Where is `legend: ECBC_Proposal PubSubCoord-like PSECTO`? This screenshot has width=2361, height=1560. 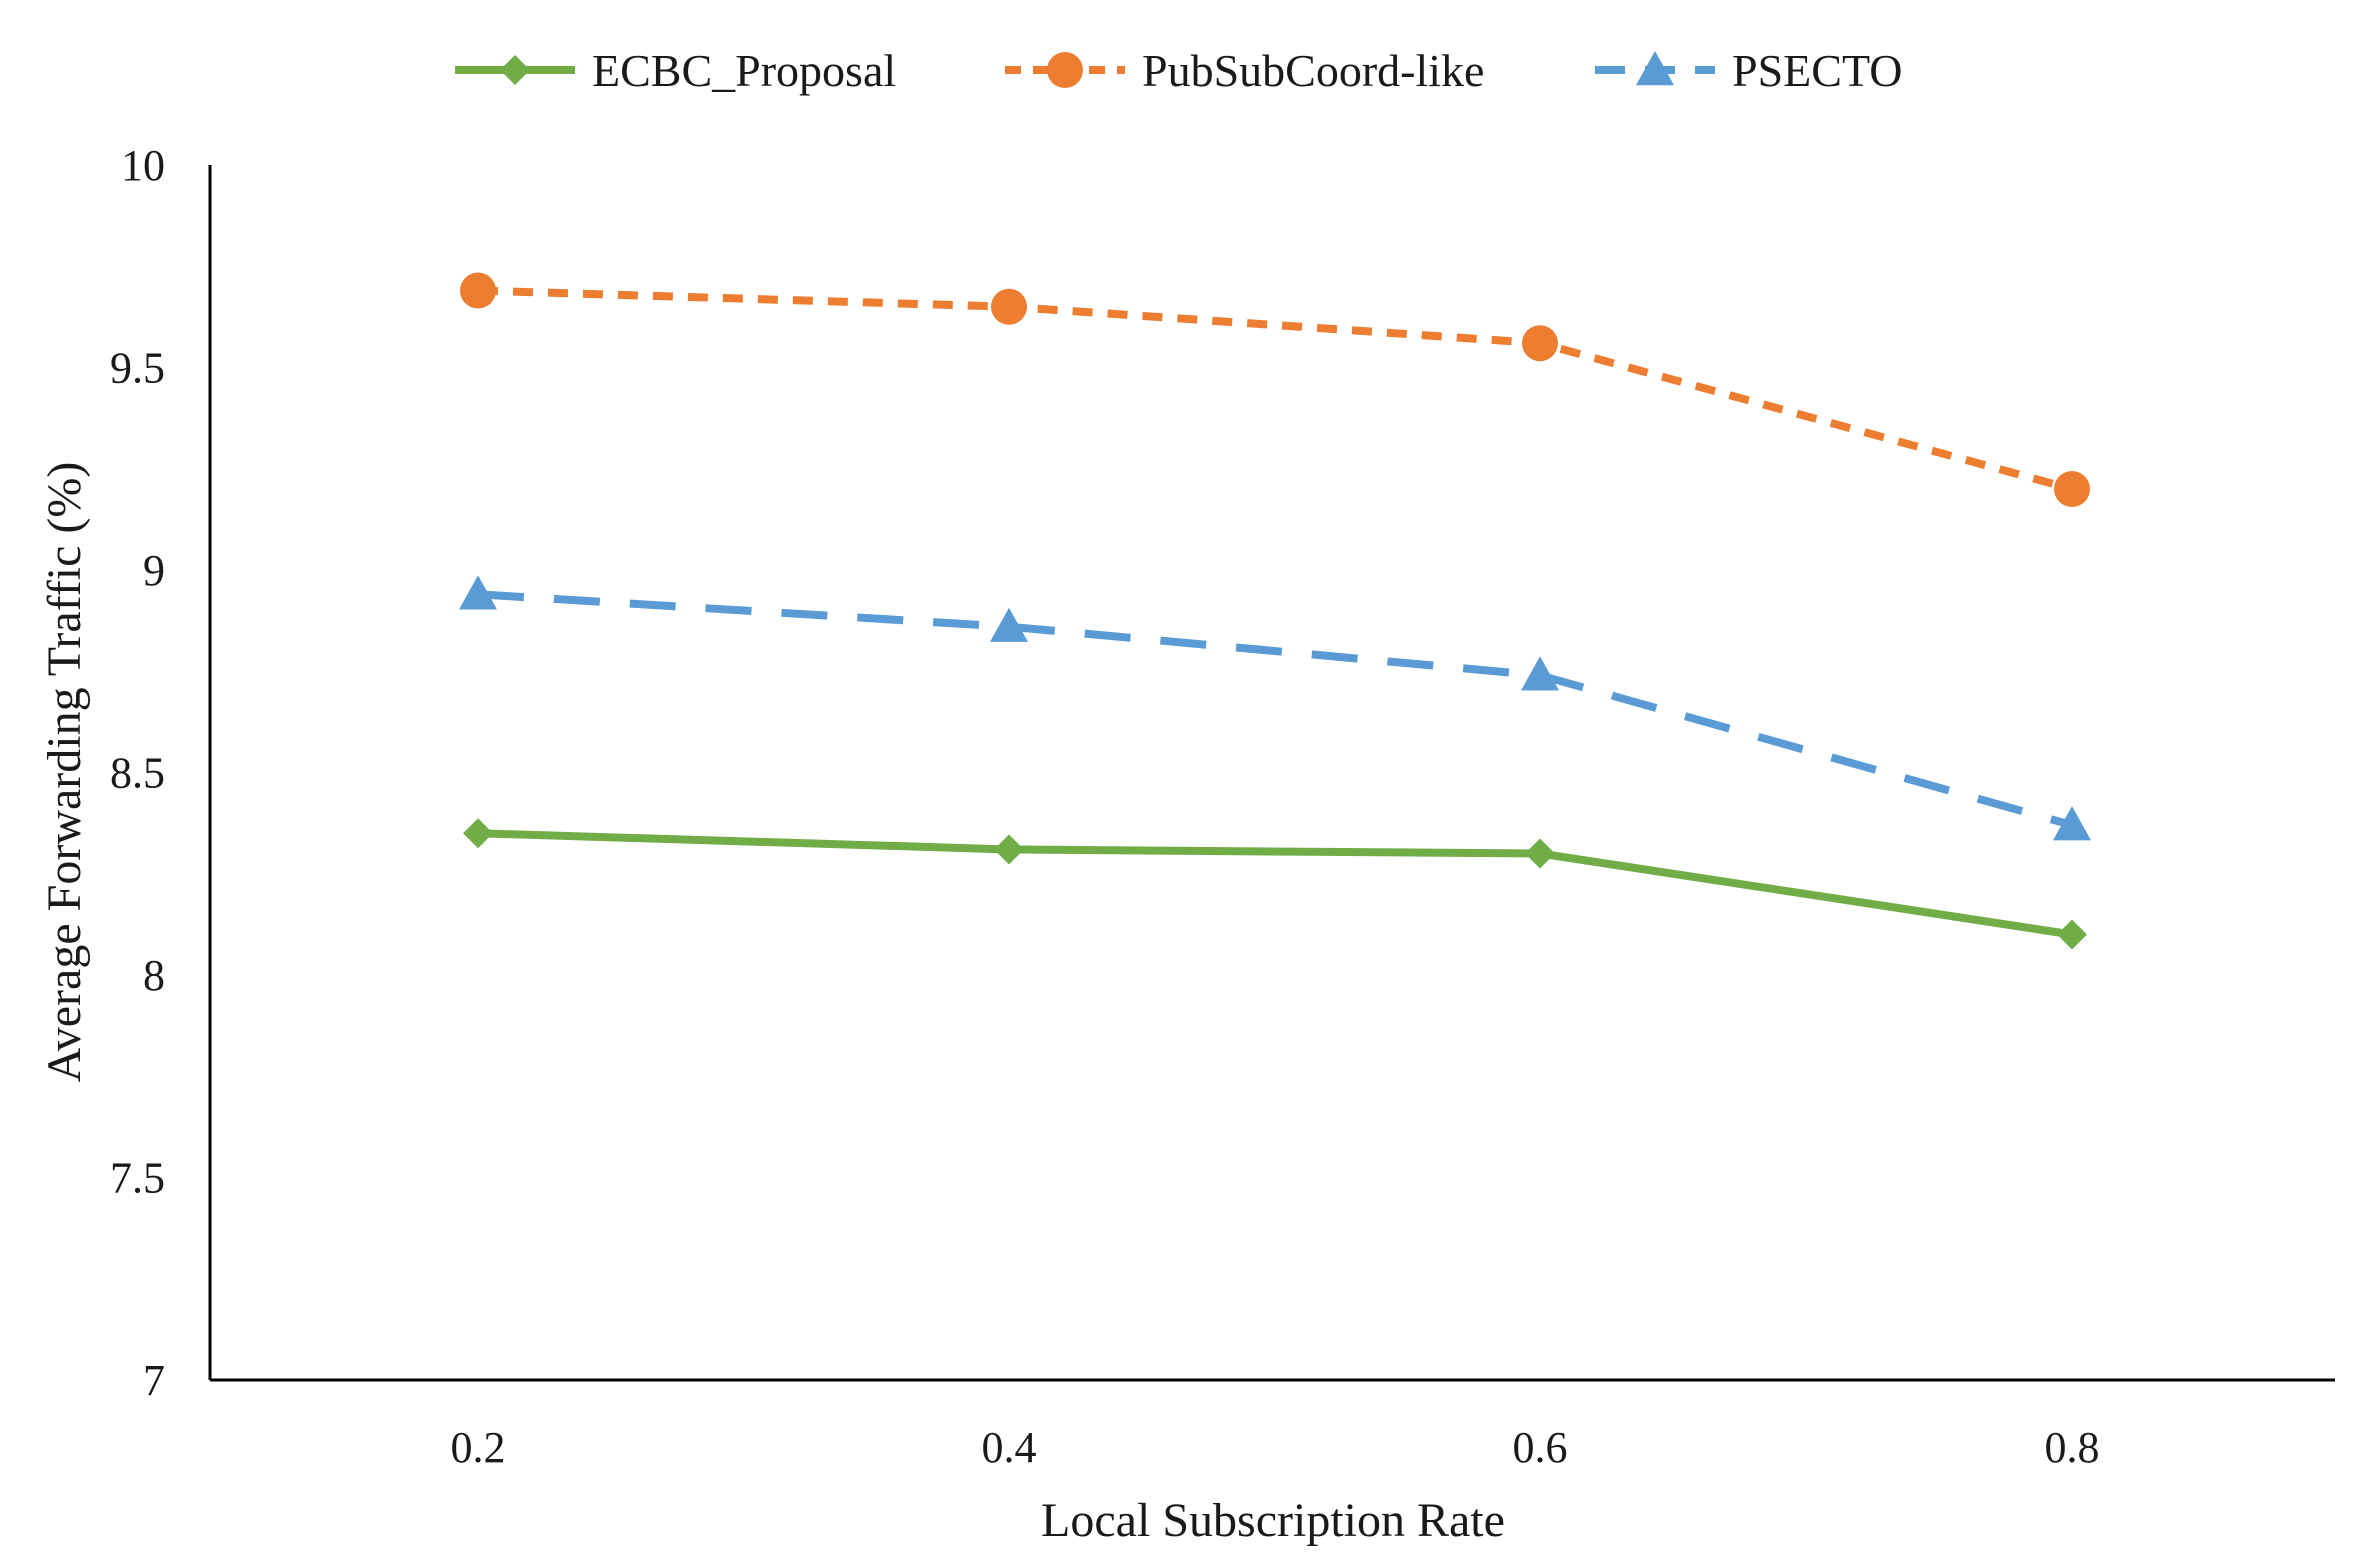 legend: ECBC_Proposal PubSubCoord-like PSECTO is located at coordinates (1178, 70).